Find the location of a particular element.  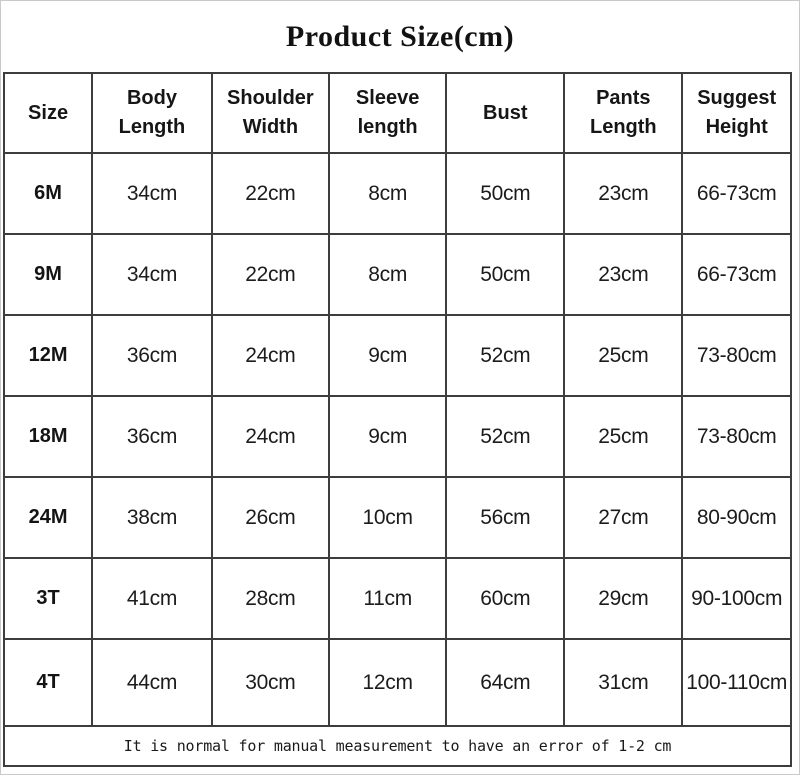

column-header-shoulder-width: Shoulder Width is located at coordinates (270, 113).